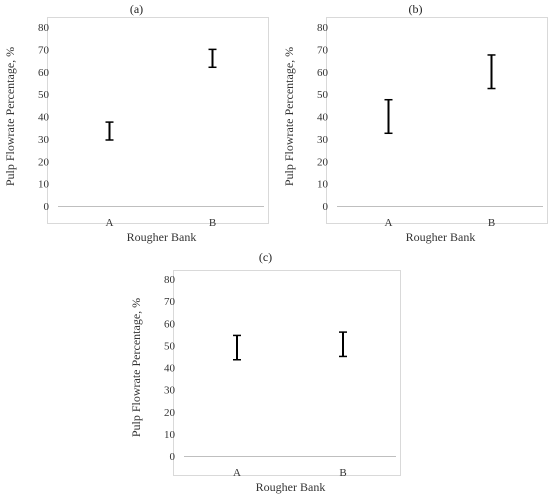 This screenshot has width=550, height=498. I want to click on panel-label: (c), so click(265, 257).